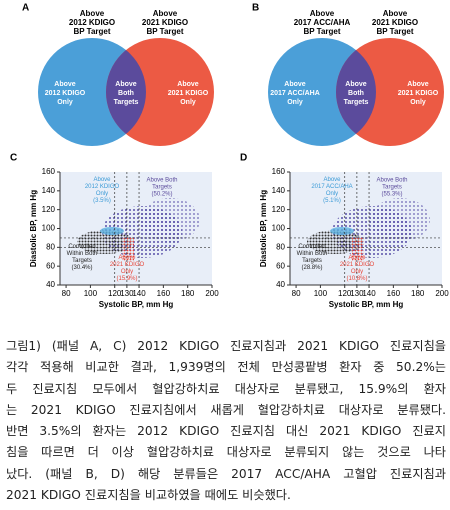 The height and width of the screenshot is (510, 450). I want to click on annotation: (30.4%), so click(81, 268).